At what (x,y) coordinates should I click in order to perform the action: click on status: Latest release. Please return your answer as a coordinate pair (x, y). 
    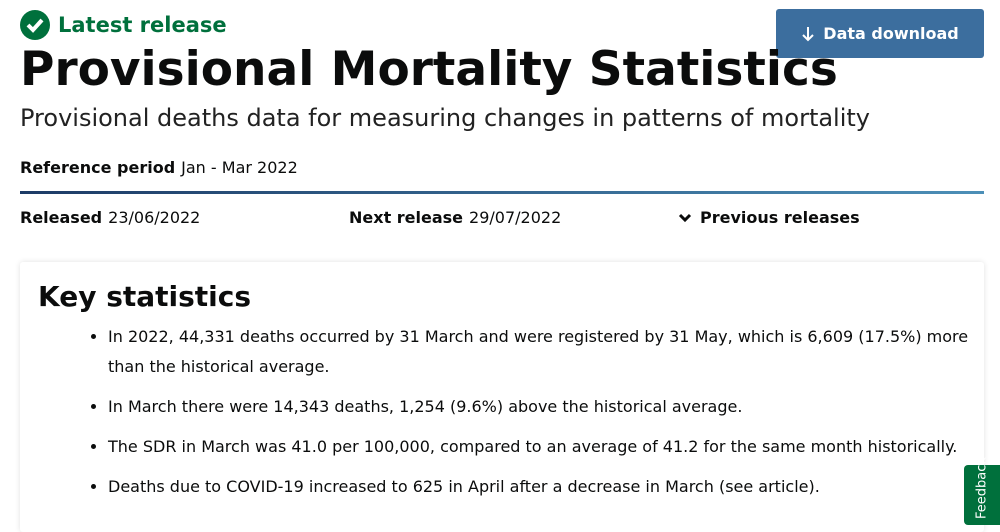
    Looking at the image, I should click on (123, 25).